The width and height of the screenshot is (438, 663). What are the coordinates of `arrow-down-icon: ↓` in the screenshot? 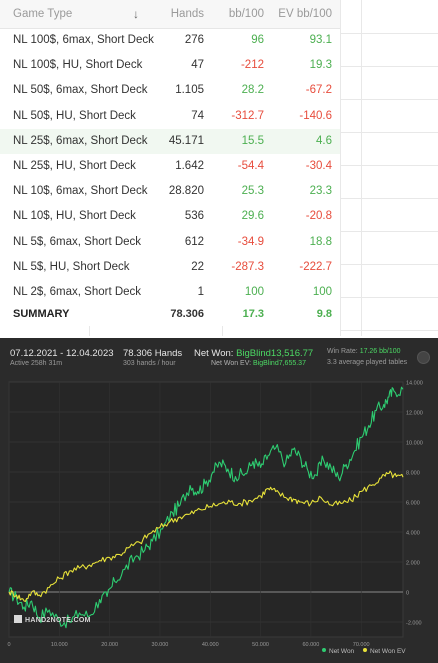 It's located at (136, 14).